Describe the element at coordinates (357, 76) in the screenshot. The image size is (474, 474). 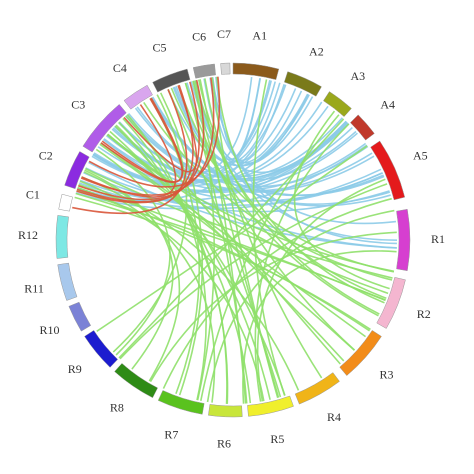
I see `chromosome-label: A3` at that location.